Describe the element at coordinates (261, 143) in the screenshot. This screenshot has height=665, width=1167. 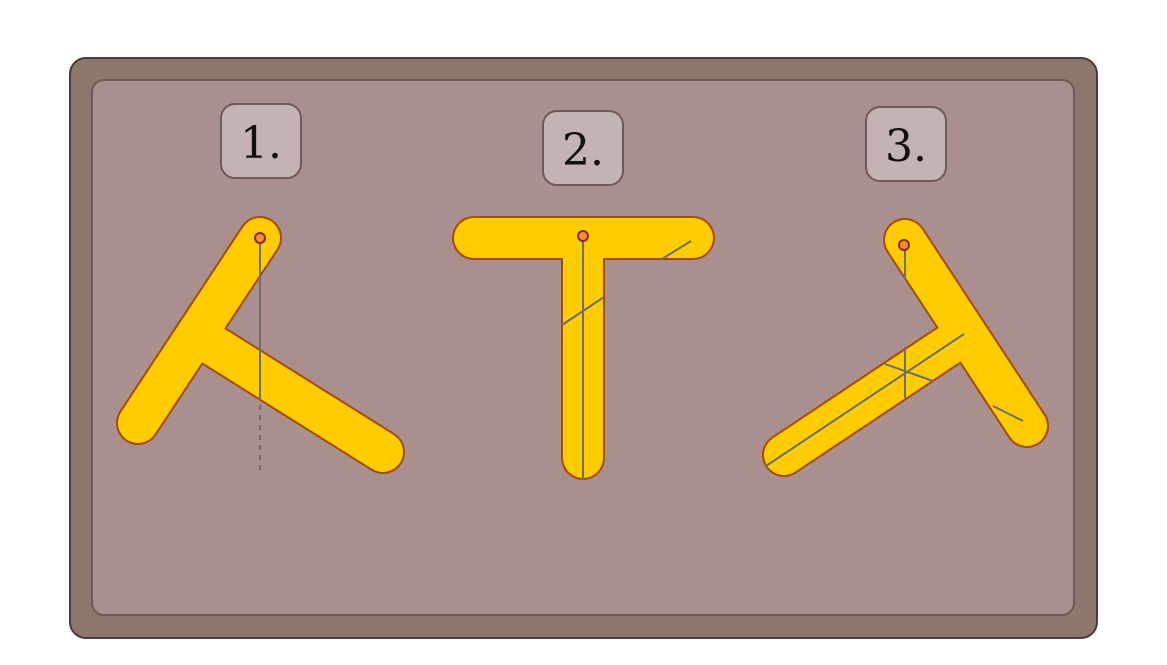
I see `step-label-1-text: 1.` at that location.